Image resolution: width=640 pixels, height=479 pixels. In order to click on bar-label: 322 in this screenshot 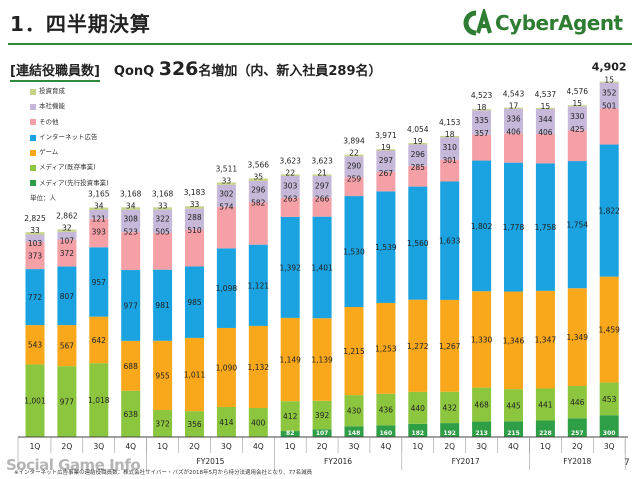, I will do `click(162, 218)`.